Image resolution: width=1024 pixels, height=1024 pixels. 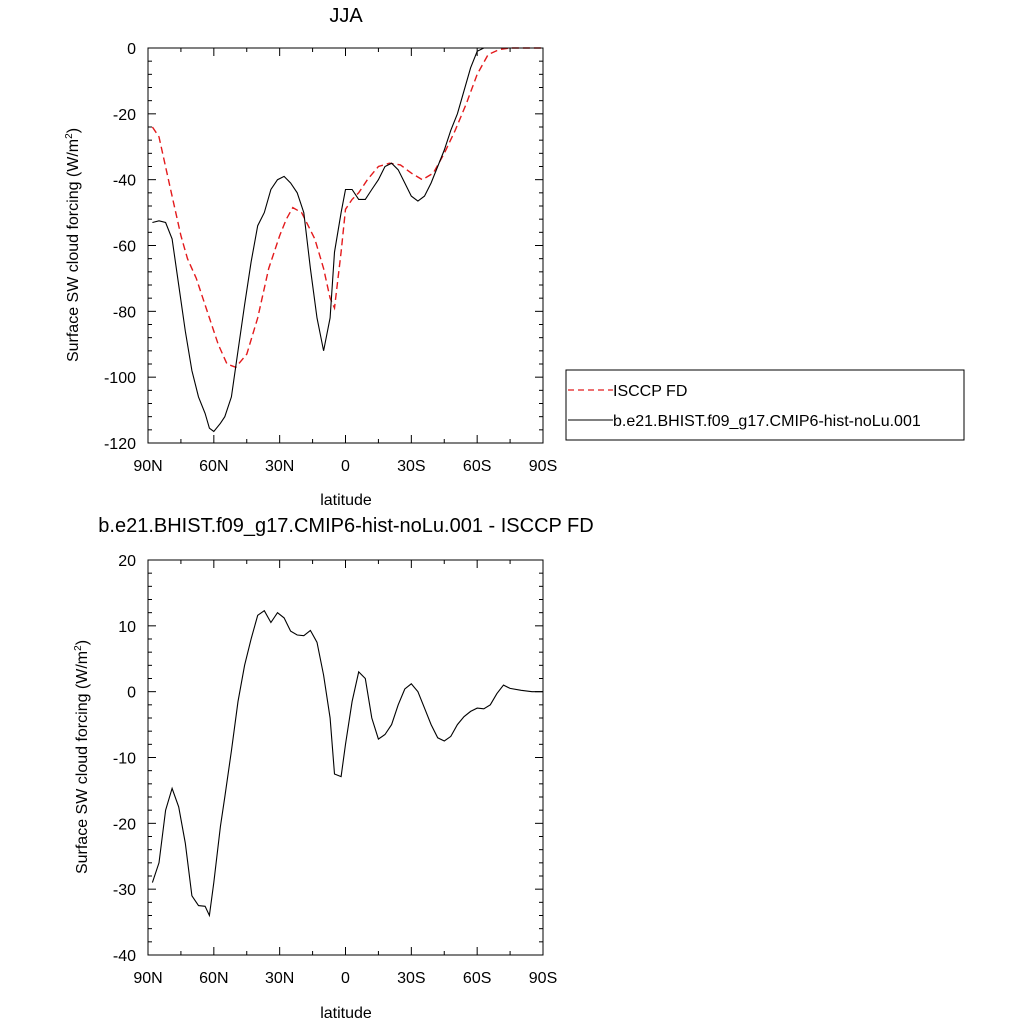 I want to click on bottom-series-group, so click(x=347, y=763).